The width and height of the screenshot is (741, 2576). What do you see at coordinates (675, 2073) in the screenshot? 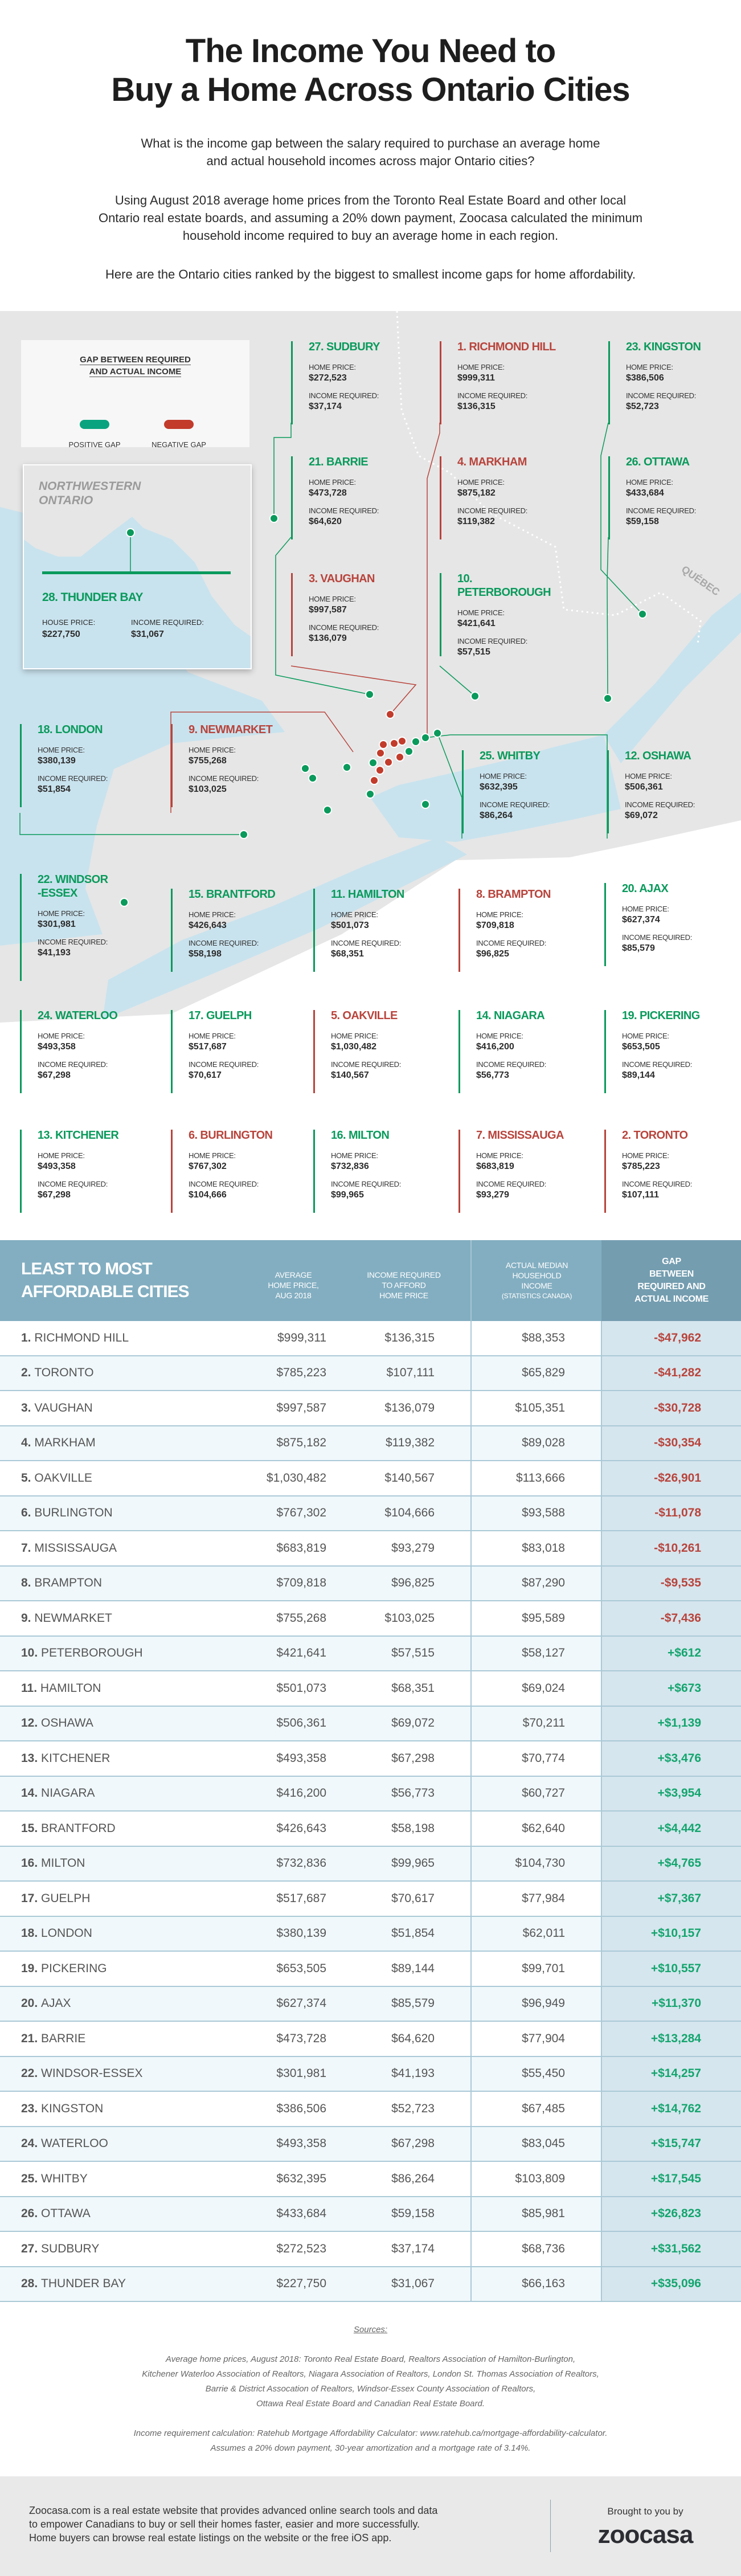
I see `gap-cell: +$14,257` at bounding box center [675, 2073].